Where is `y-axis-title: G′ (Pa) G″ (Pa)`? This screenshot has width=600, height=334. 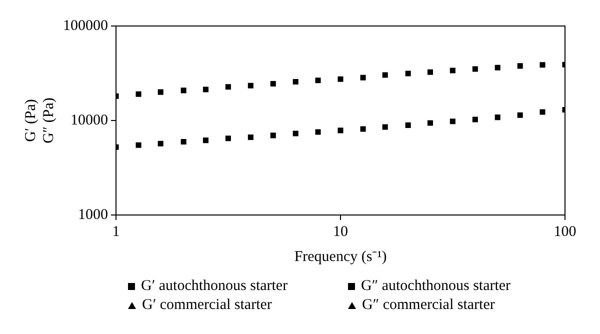
y-axis-title: G′ (Pa) G″ (Pa) is located at coordinates (39, 121).